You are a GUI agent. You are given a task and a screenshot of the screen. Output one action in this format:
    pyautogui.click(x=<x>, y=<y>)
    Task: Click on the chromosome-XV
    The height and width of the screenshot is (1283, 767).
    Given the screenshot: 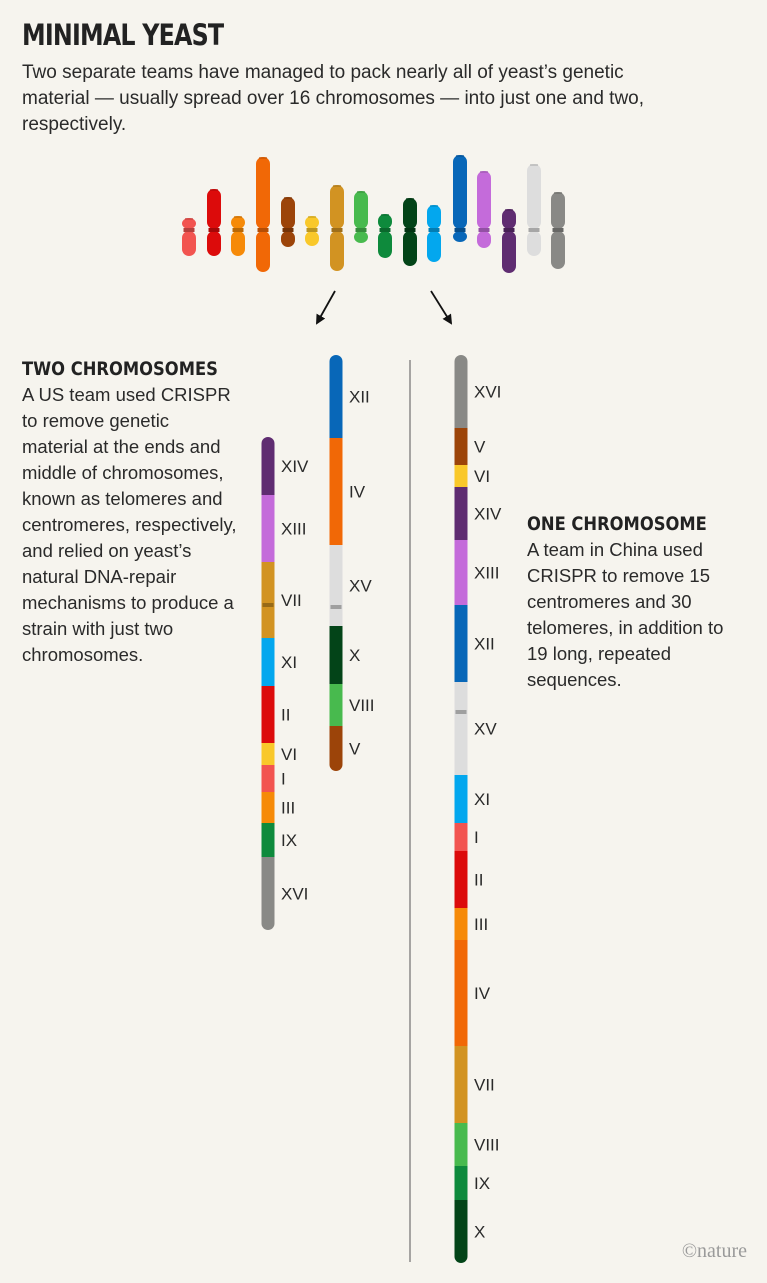 What is the action you would take?
    pyautogui.click(x=534, y=210)
    